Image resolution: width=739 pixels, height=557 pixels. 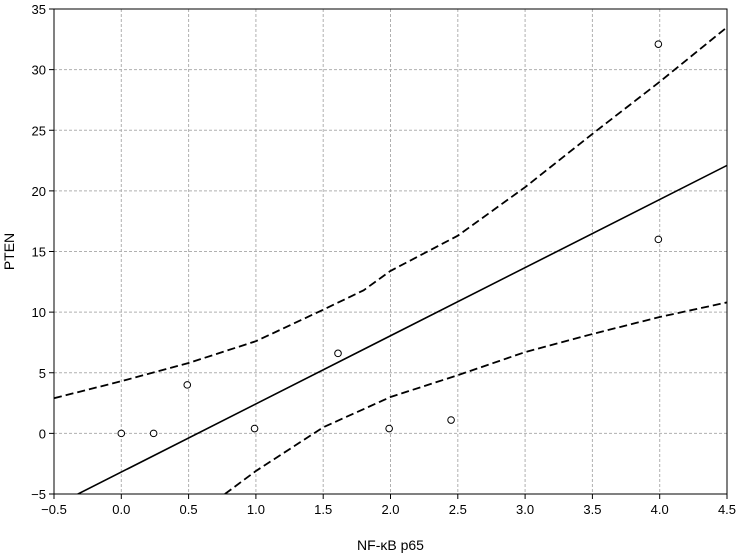 What do you see at coordinates (727, 509) in the screenshot?
I see `x-tick-label: 4.5` at bounding box center [727, 509].